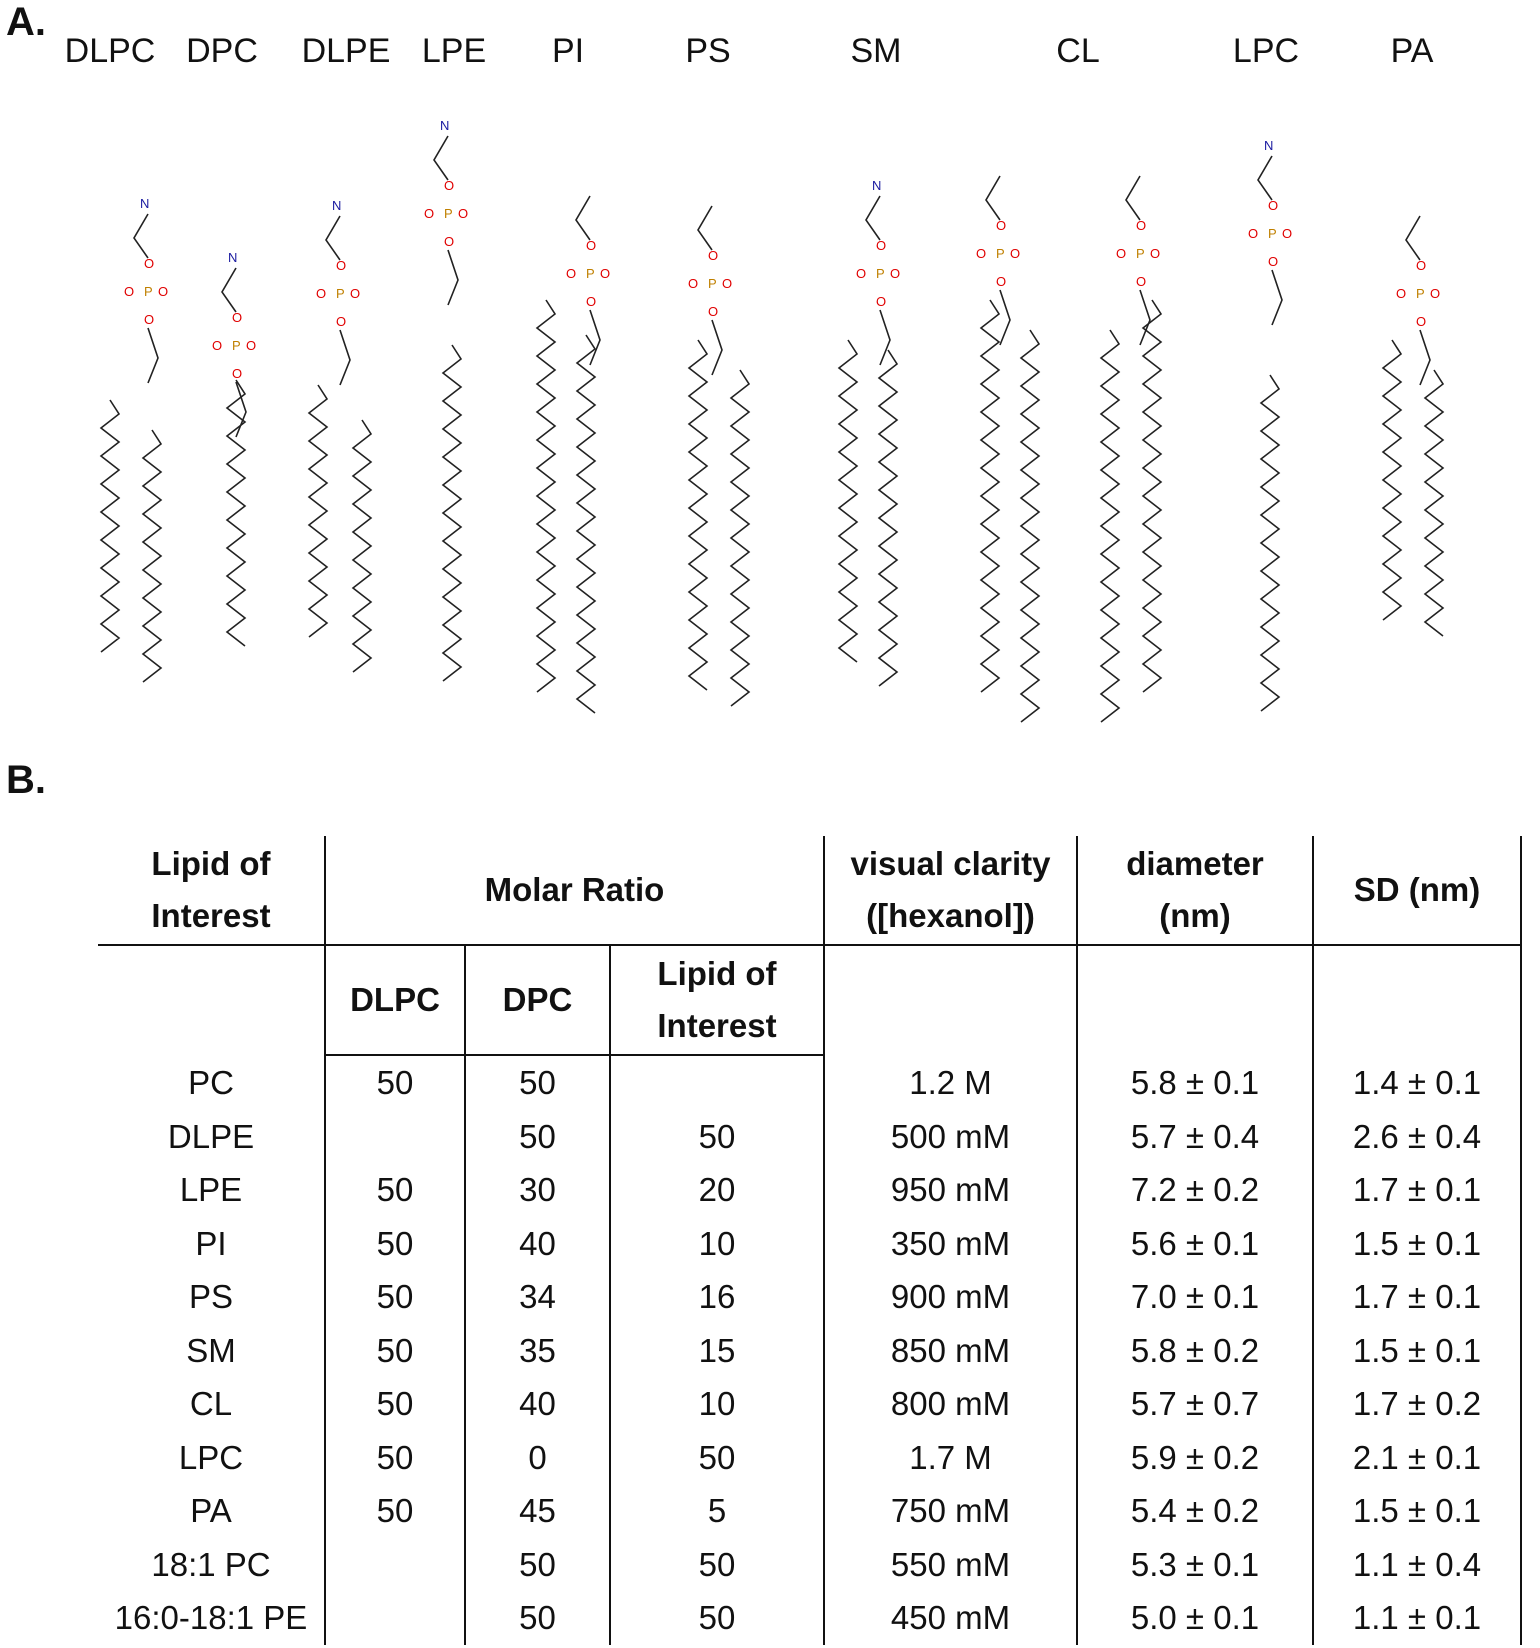 This screenshot has width=1540, height=1648. What do you see at coordinates (1417, 1618) in the screenshot?
I see `cell-sd: 1.1 ± 0.1` at bounding box center [1417, 1618].